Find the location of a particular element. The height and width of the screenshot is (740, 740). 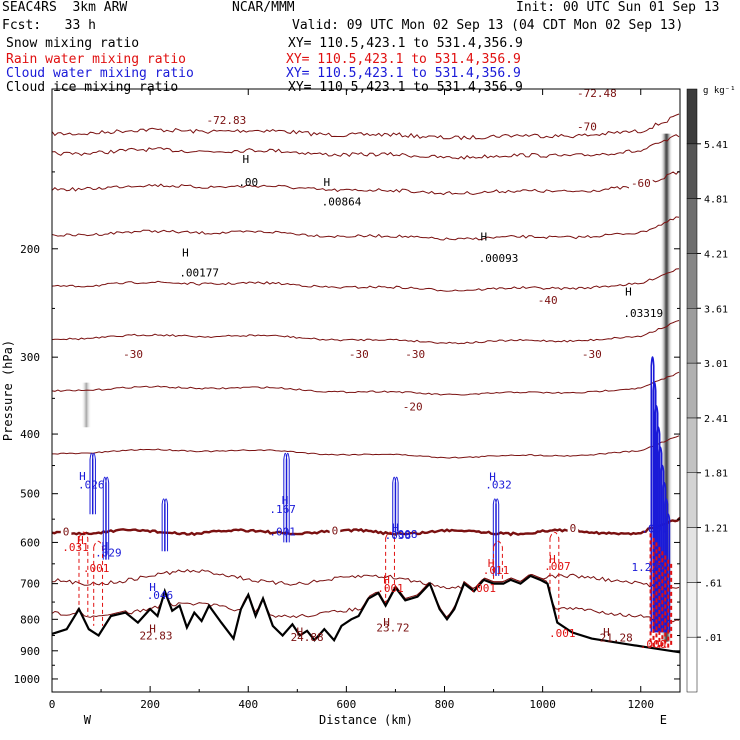

header-init: Init: 00 UTC Sun 01 Sep 13 is located at coordinates (618, 7).